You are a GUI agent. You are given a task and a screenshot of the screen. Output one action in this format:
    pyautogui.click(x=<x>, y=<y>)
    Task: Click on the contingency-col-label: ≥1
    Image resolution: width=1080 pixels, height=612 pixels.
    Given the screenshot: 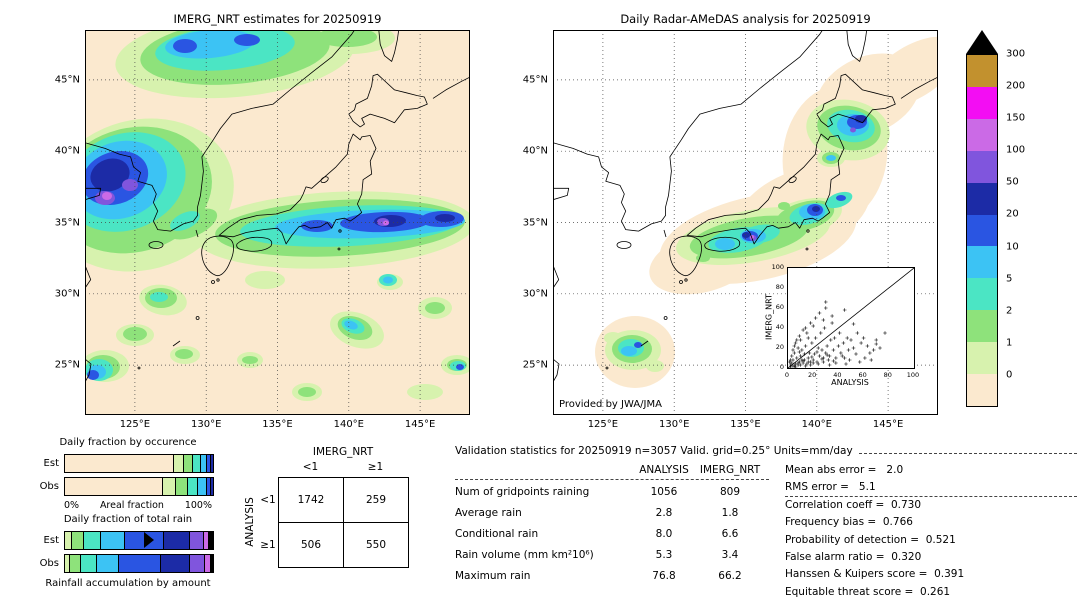 What is the action you would take?
    pyautogui.click(x=375, y=467)
    